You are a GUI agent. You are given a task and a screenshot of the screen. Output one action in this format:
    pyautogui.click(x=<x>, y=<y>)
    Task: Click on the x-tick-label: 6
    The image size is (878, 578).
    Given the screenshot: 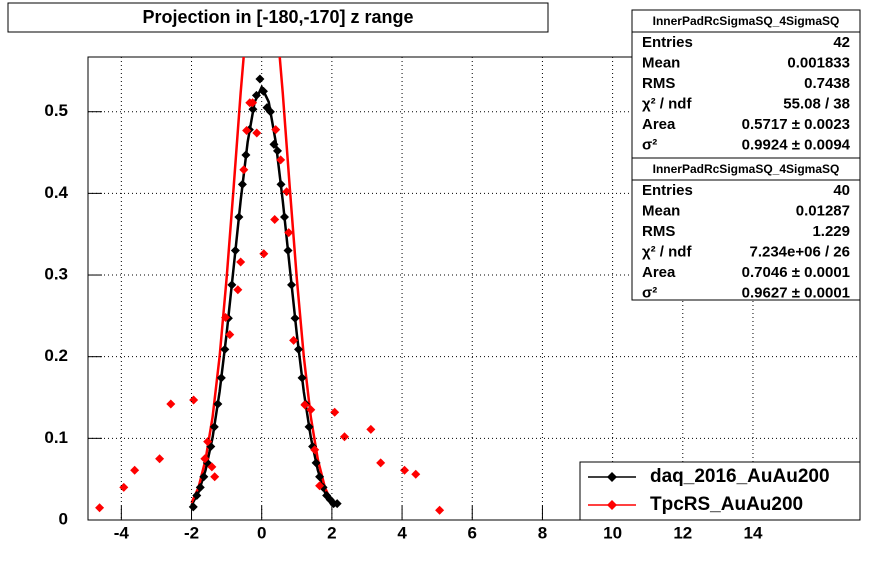 What is the action you would take?
    pyautogui.click(x=472, y=532)
    